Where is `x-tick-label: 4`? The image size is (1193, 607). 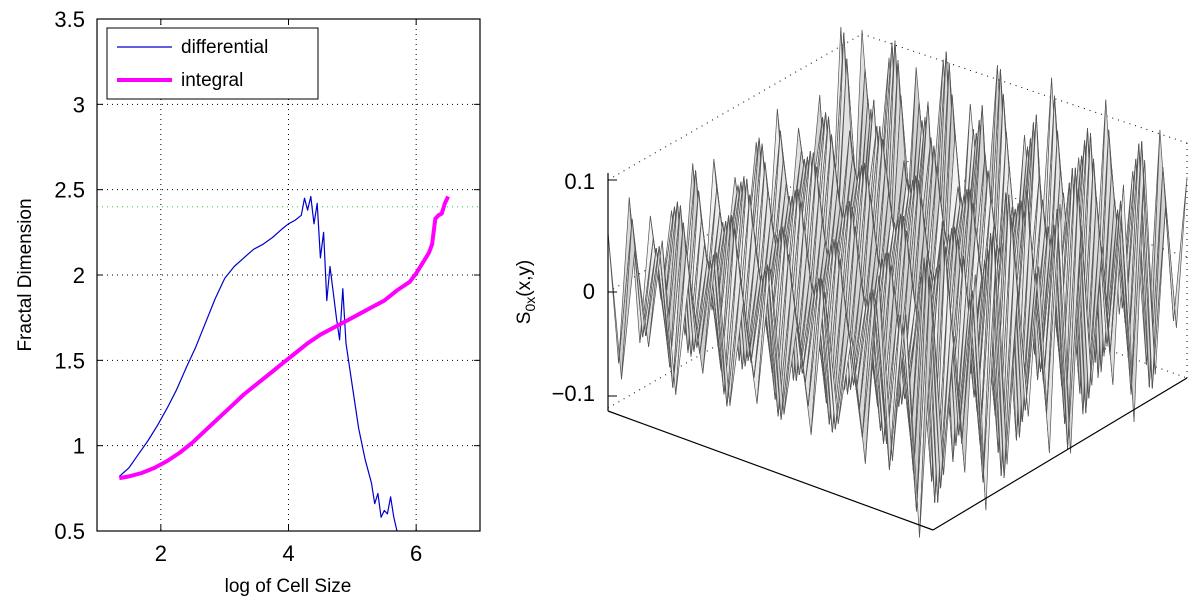
x-tick-label: 4 is located at coordinates (288, 553).